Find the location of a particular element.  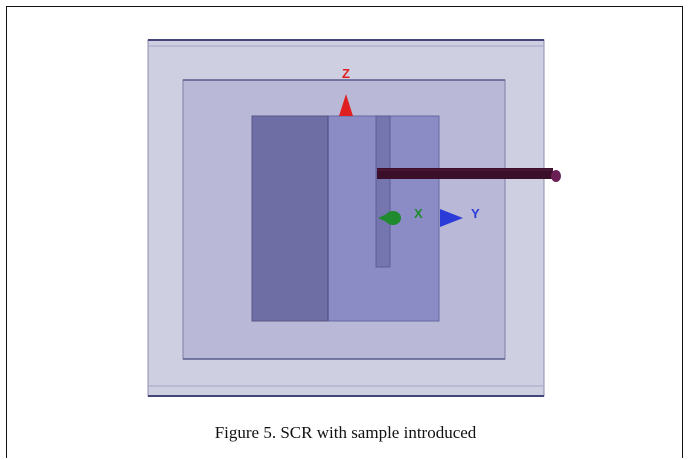

figure-caption: Figure 5. SCR with sample introduced is located at coordinates (345, 432).